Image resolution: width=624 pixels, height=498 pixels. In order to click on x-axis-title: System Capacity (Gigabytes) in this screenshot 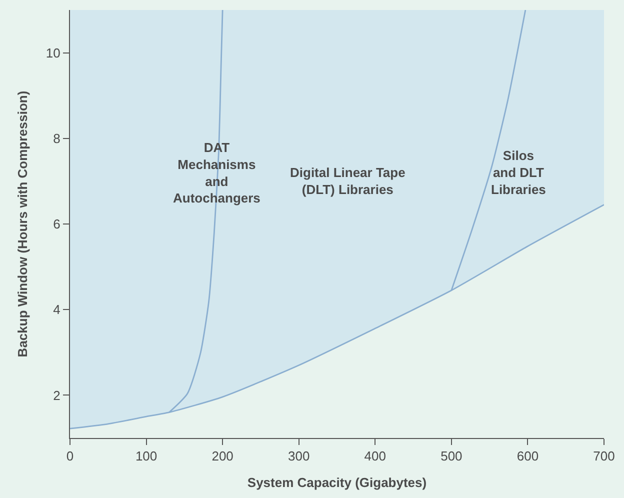, I will do `click(337, 482)`.